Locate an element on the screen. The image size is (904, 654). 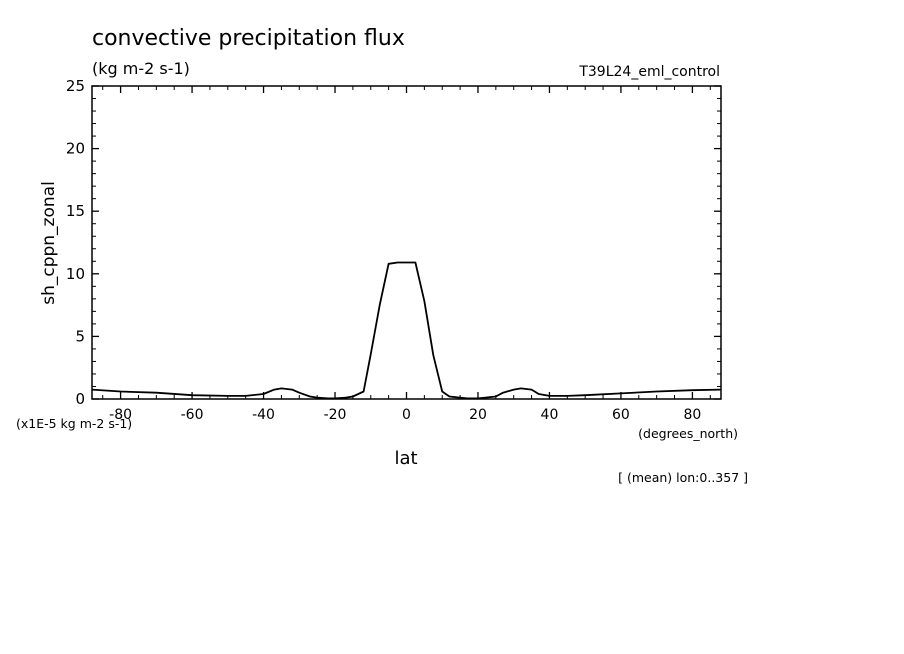
x-tick-label: -80 is located at coordinates (120, 415).